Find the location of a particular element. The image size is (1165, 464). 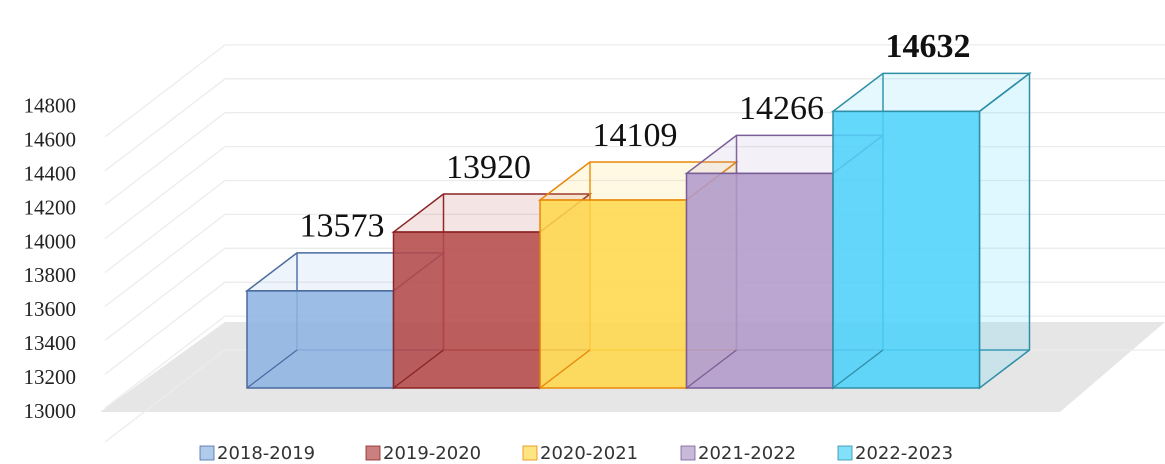

bar is located at coordinates (931, 230).